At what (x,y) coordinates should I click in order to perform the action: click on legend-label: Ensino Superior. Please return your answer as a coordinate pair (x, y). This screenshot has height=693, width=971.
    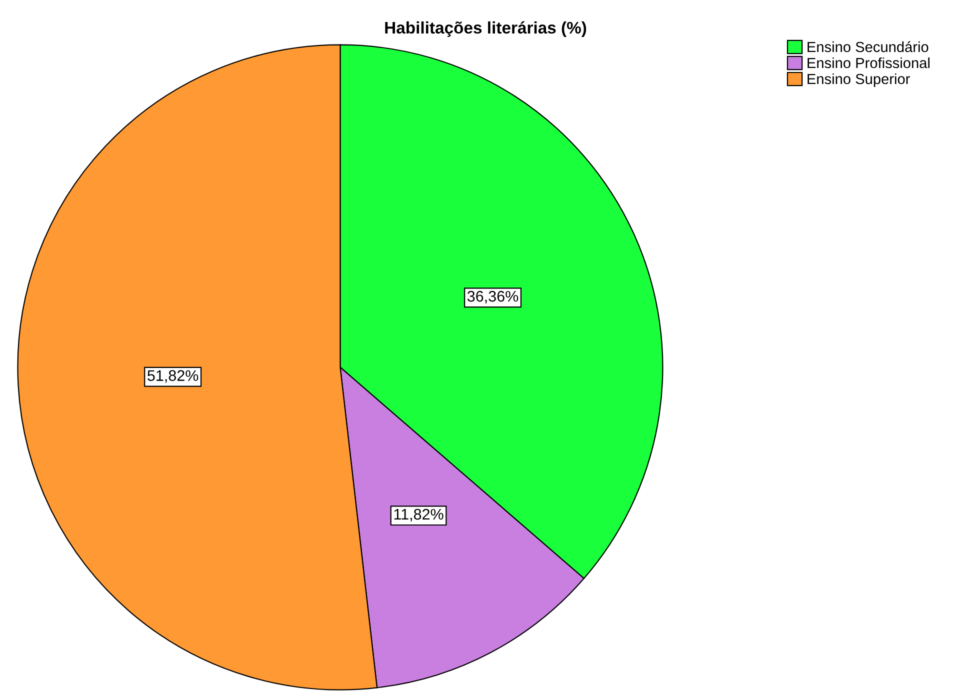
    Looking at the image, I should click on (859, 80).